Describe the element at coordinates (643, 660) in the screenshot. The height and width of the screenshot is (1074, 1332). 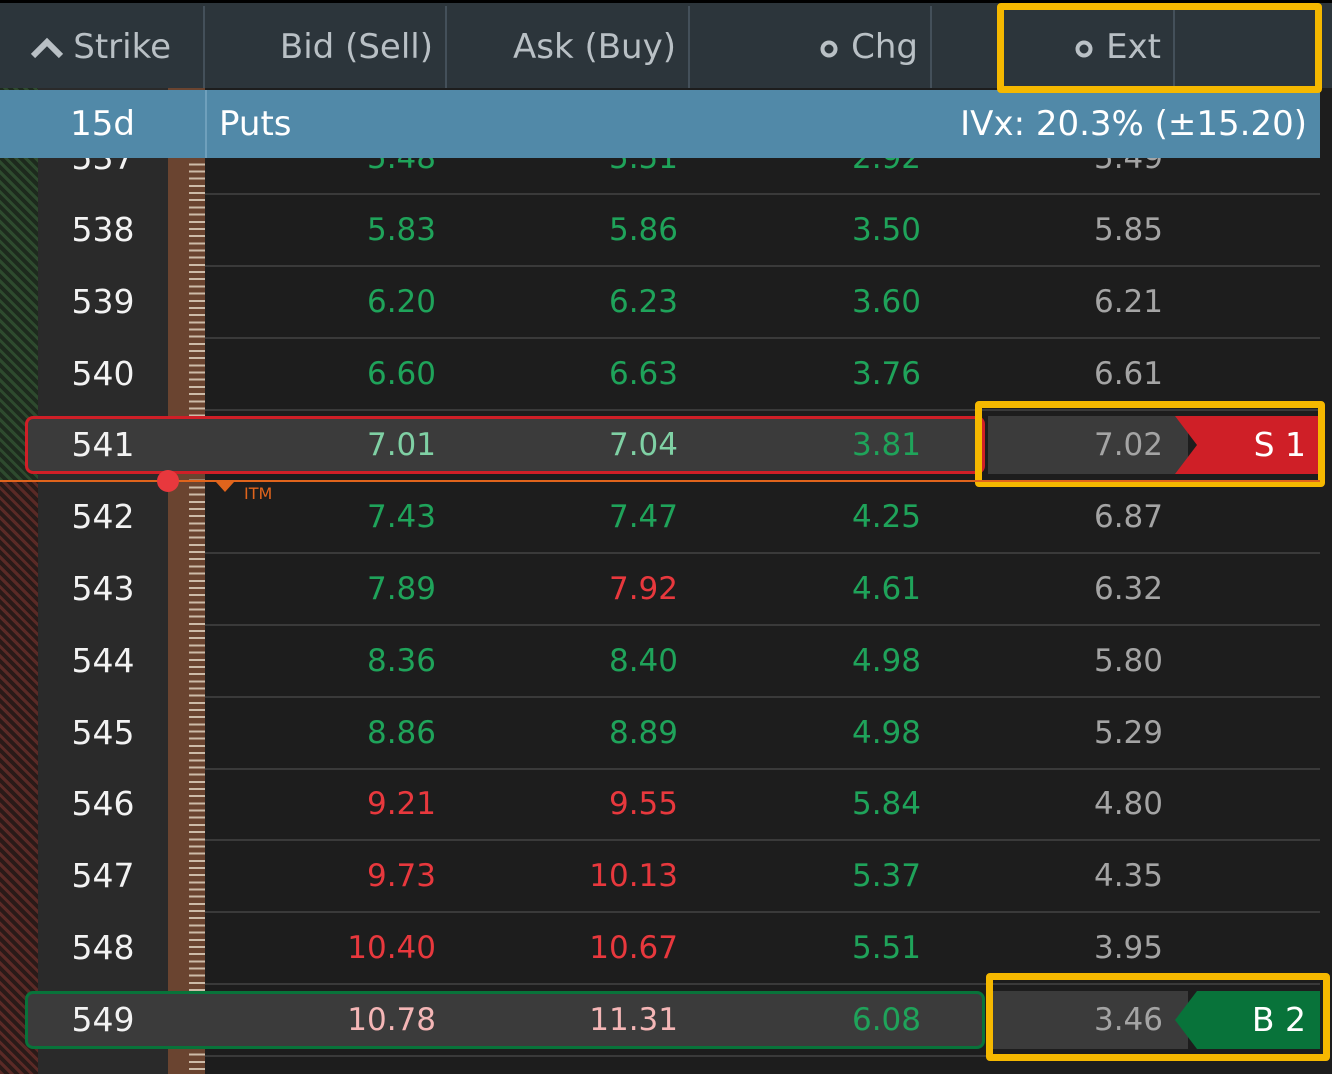
I see `ask: 8.40` at that location.